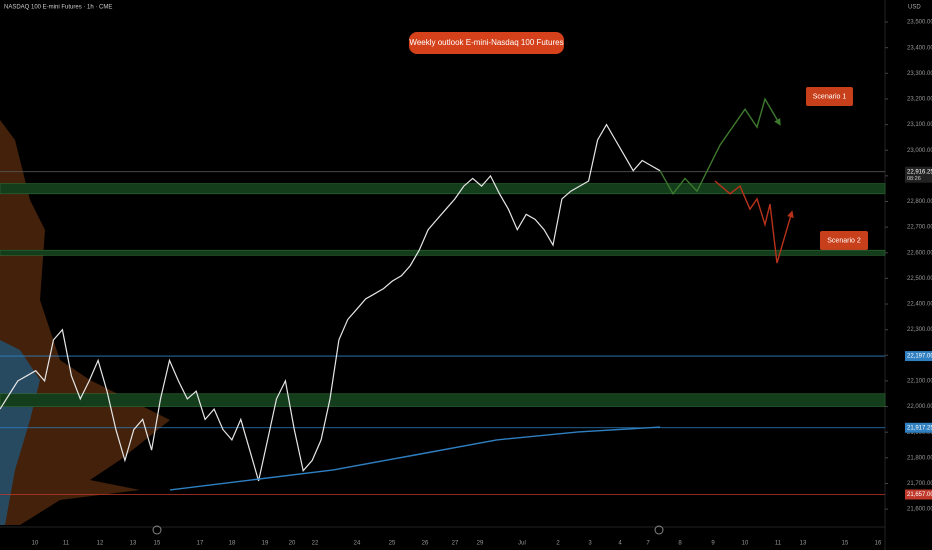 This screenshot has width=932, height=550. I want to click on moving-average, so click(415, 458).